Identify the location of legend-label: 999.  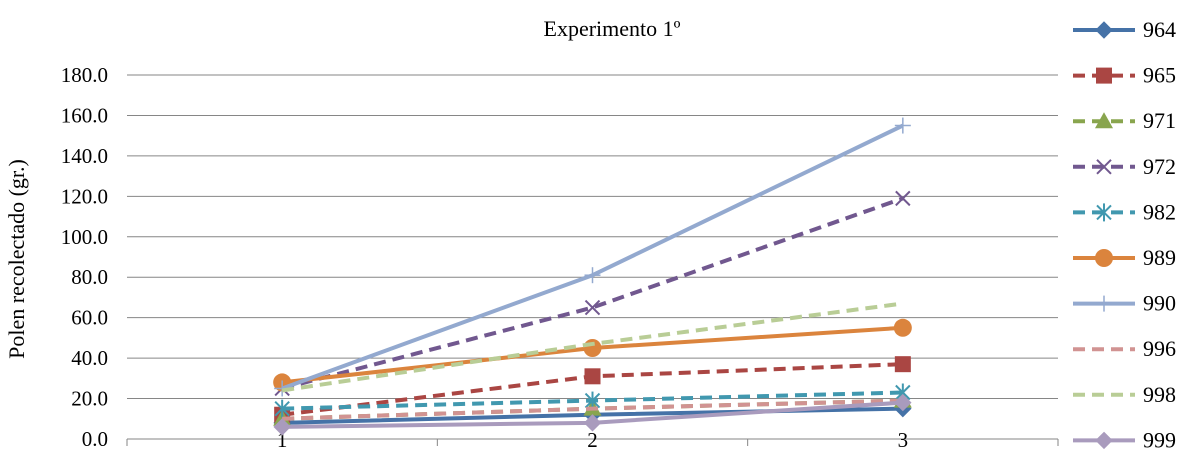
(1159, 439).